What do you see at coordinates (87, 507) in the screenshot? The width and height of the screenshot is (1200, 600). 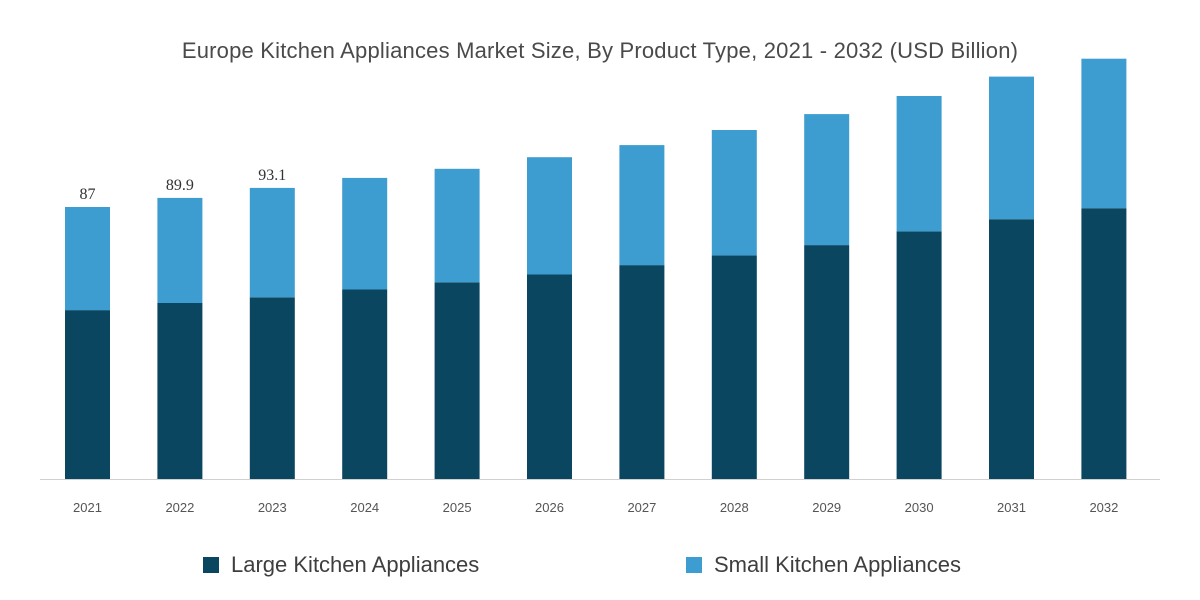 I see `x-tick-label-2021: 2021` at bounding box center [87, 507].